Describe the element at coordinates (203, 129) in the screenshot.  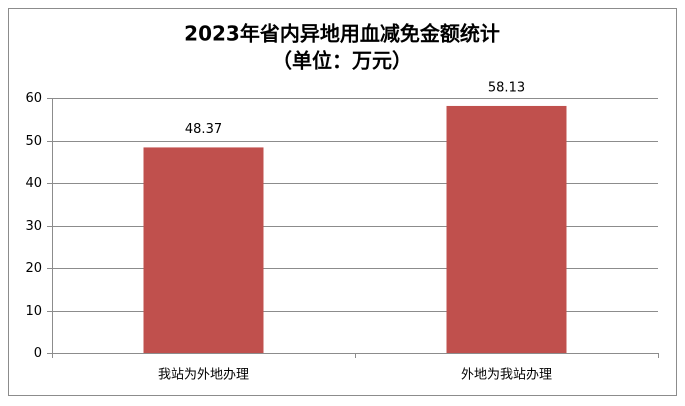
I see `data-label: 48.37` at that location.